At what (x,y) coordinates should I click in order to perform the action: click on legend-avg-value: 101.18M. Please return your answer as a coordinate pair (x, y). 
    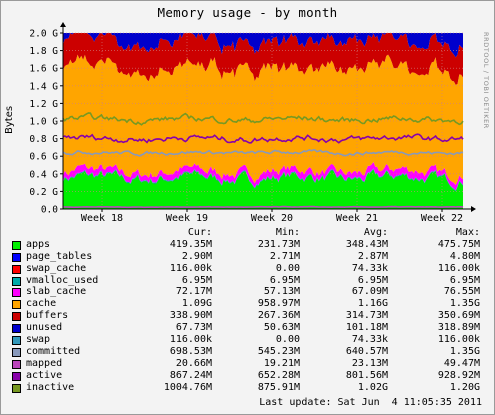
    Looking at the image, I should click on (366, 328).